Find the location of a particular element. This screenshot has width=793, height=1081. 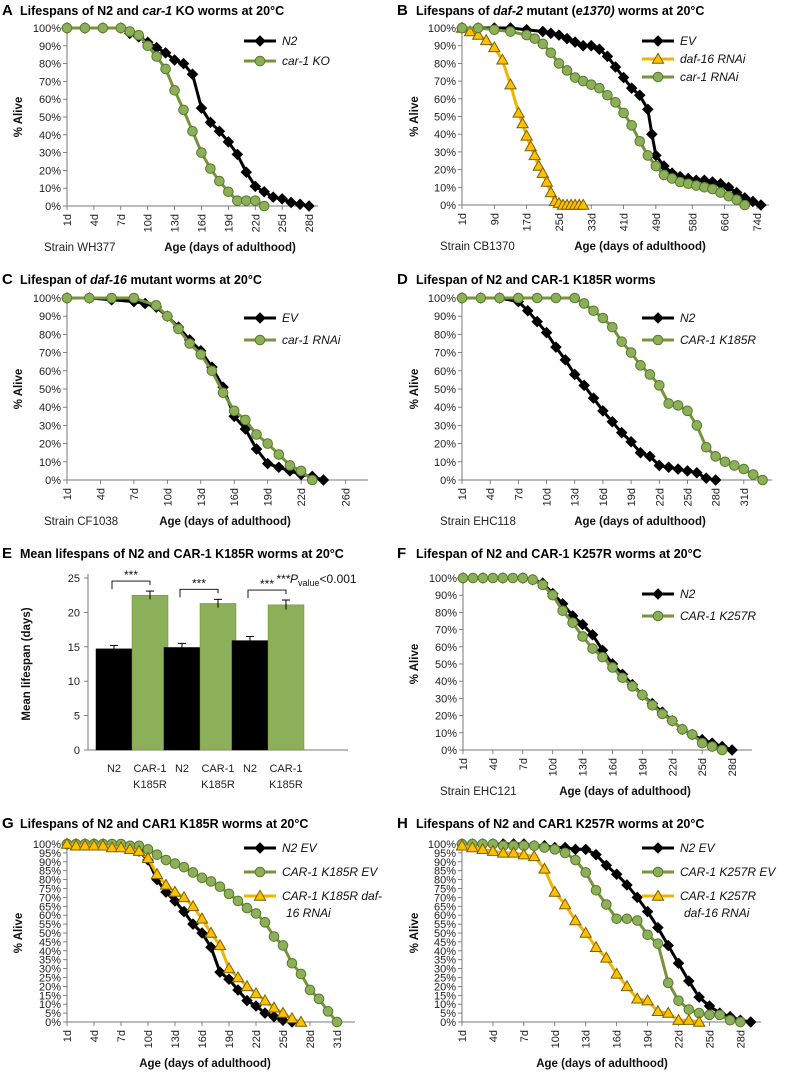

legend-entry: CAR-1 K257R is located at coordinates (718, 616).